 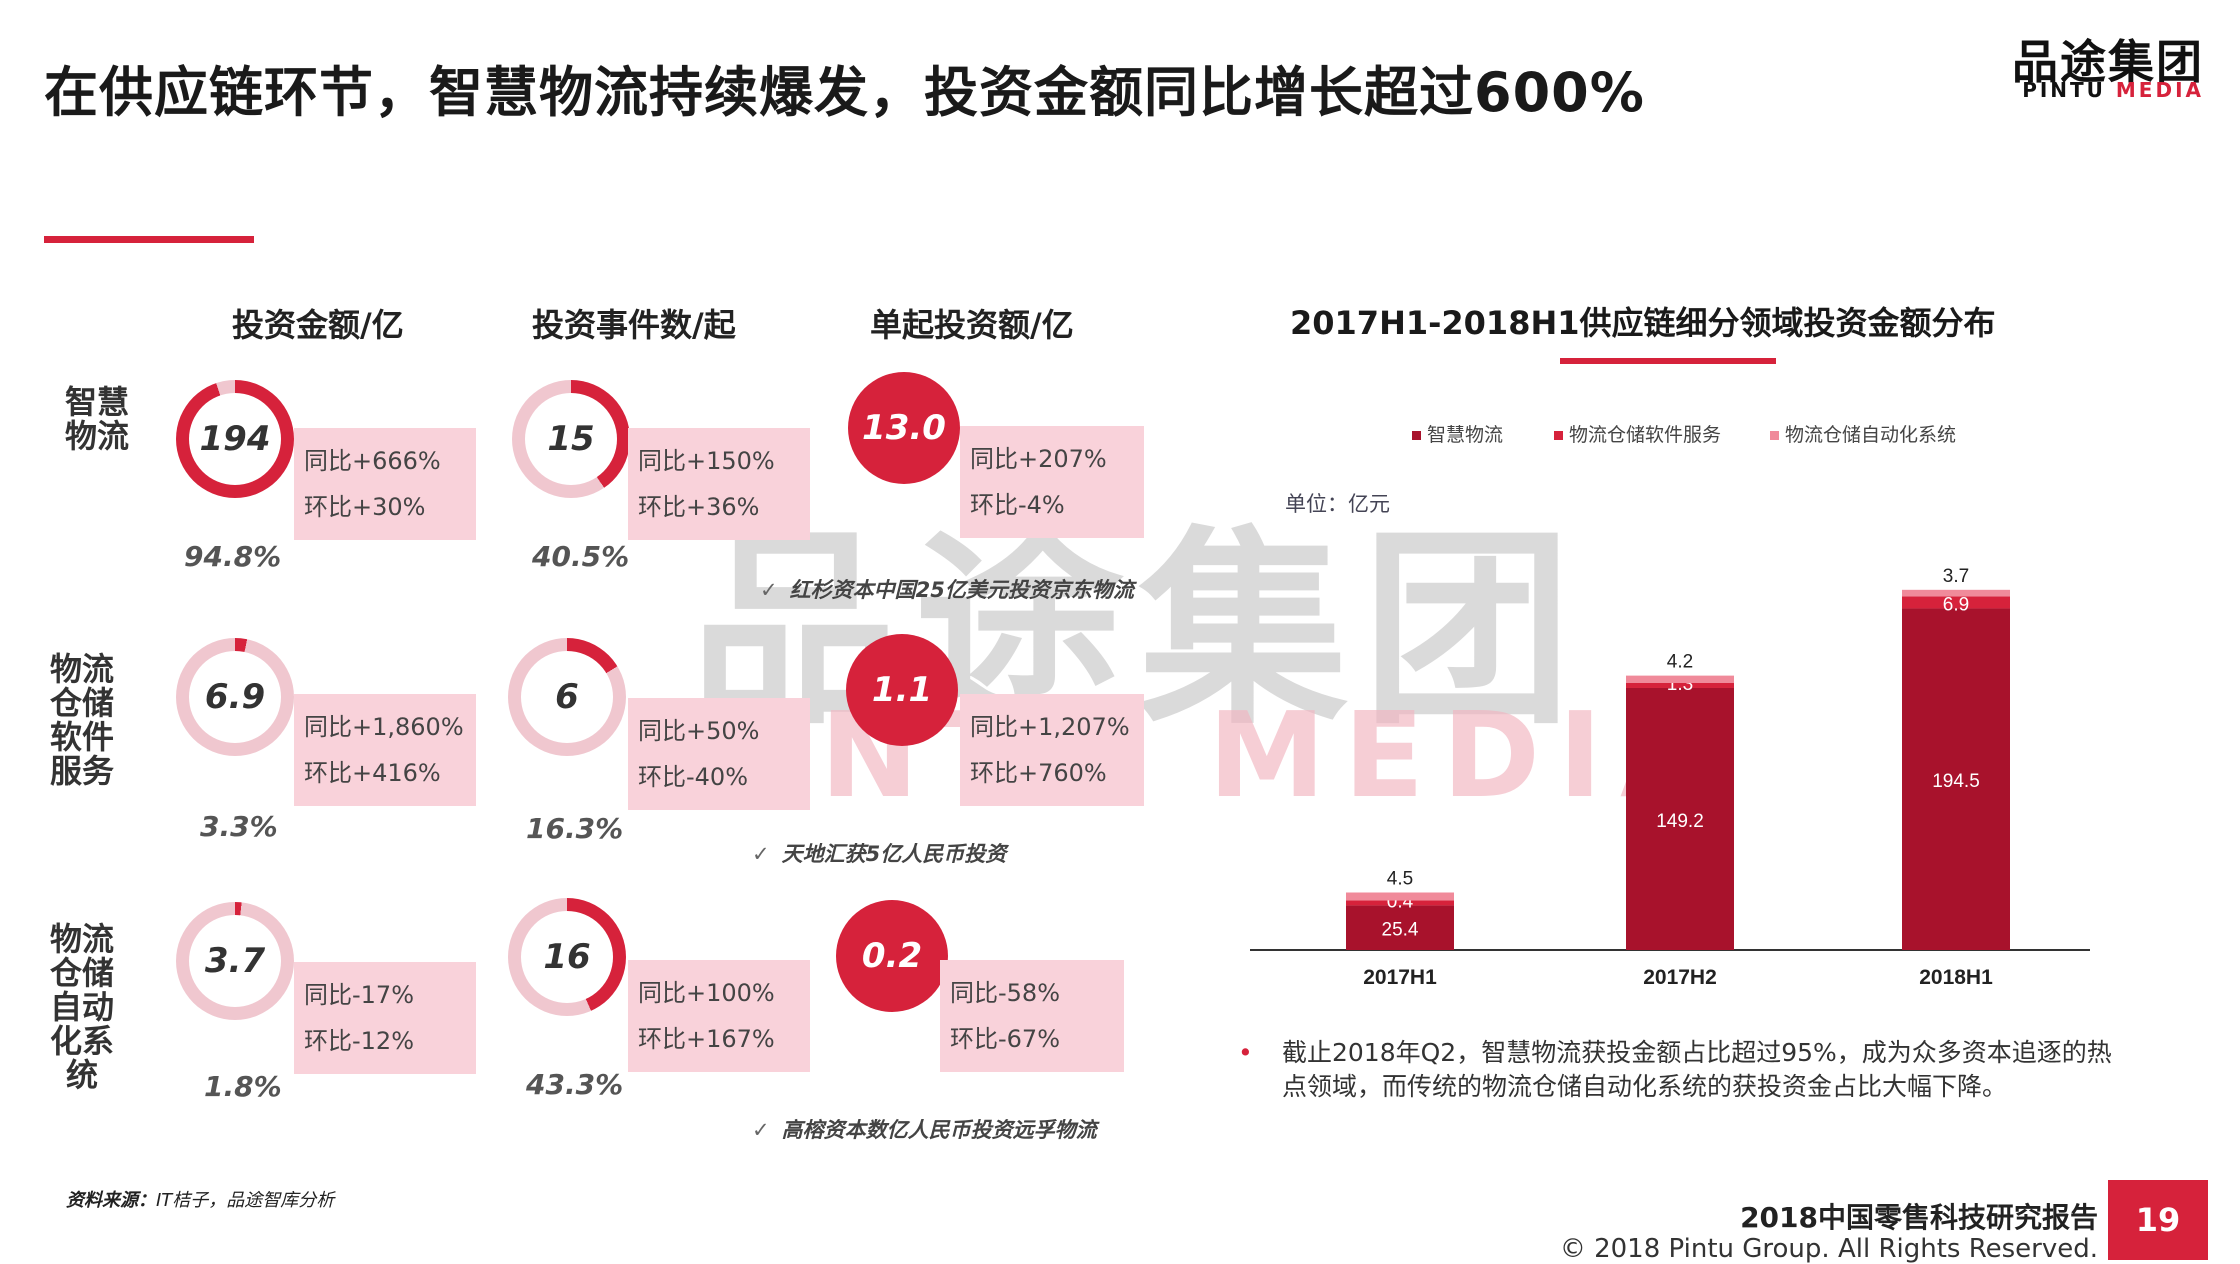 What do you see at coordinates (719, 484) in the screenshot?
I see `events-change-box: 同比+150% 环比+36%` at bounding box center [719, 484].